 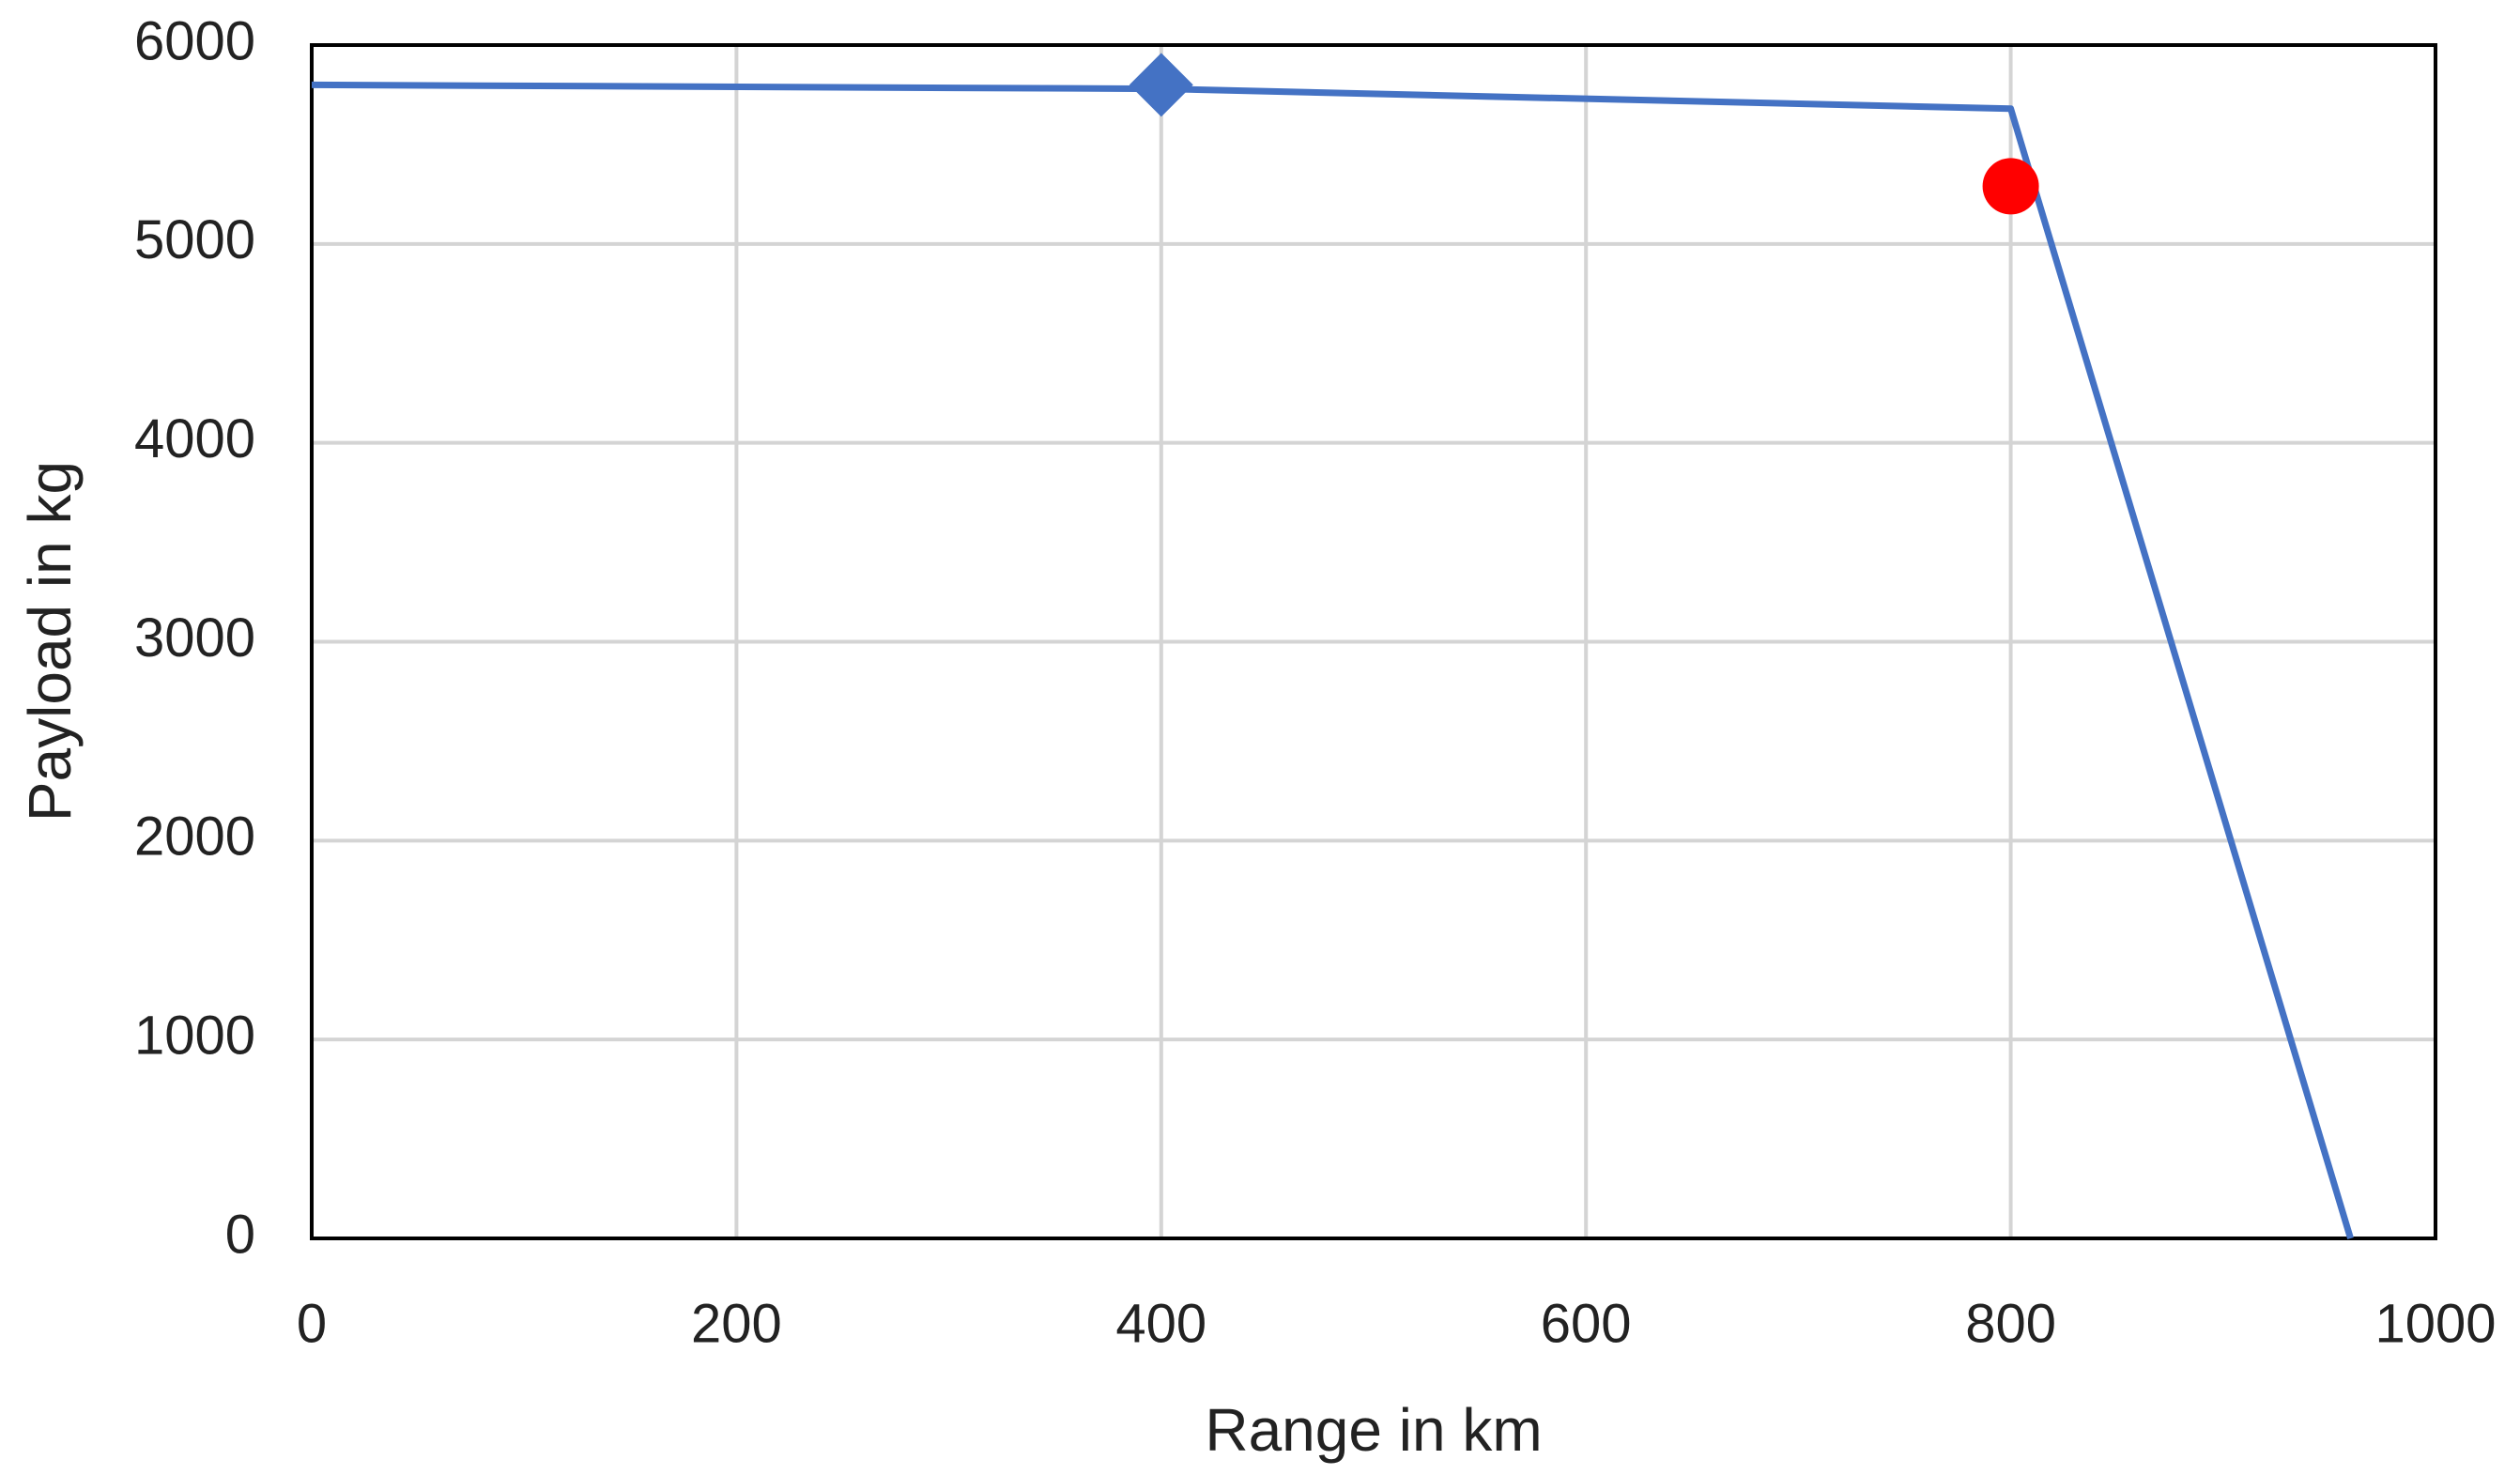 I want to click on y-tick-label: 2000, so click(x=194, y=837).